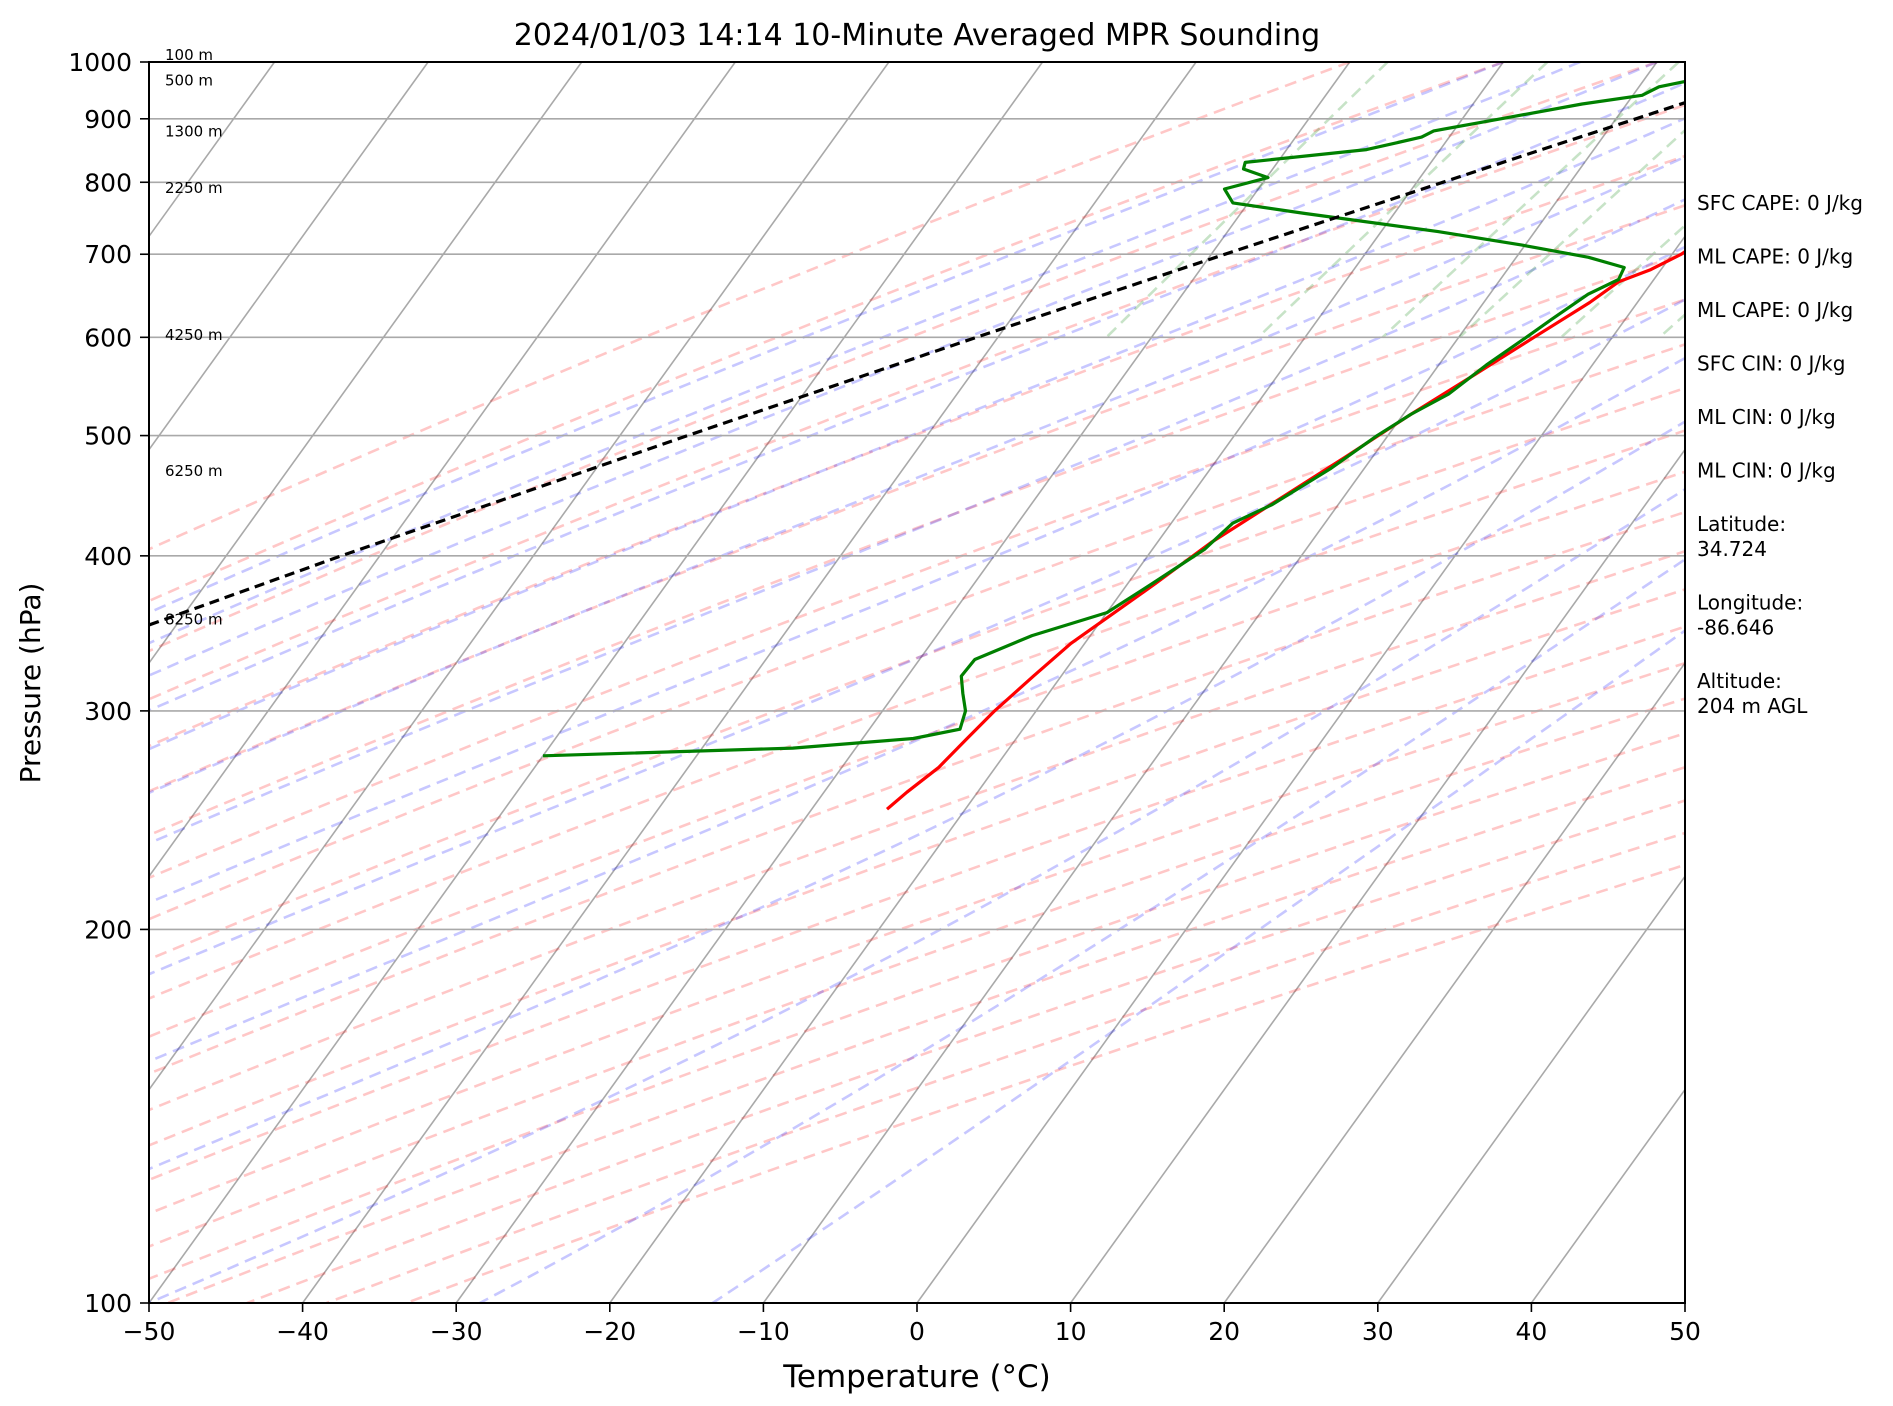  I want to click on x-axis-ticks: −50 −40 −30 −20 −10 0 10 20 30 40 50, so click(912, 1324).